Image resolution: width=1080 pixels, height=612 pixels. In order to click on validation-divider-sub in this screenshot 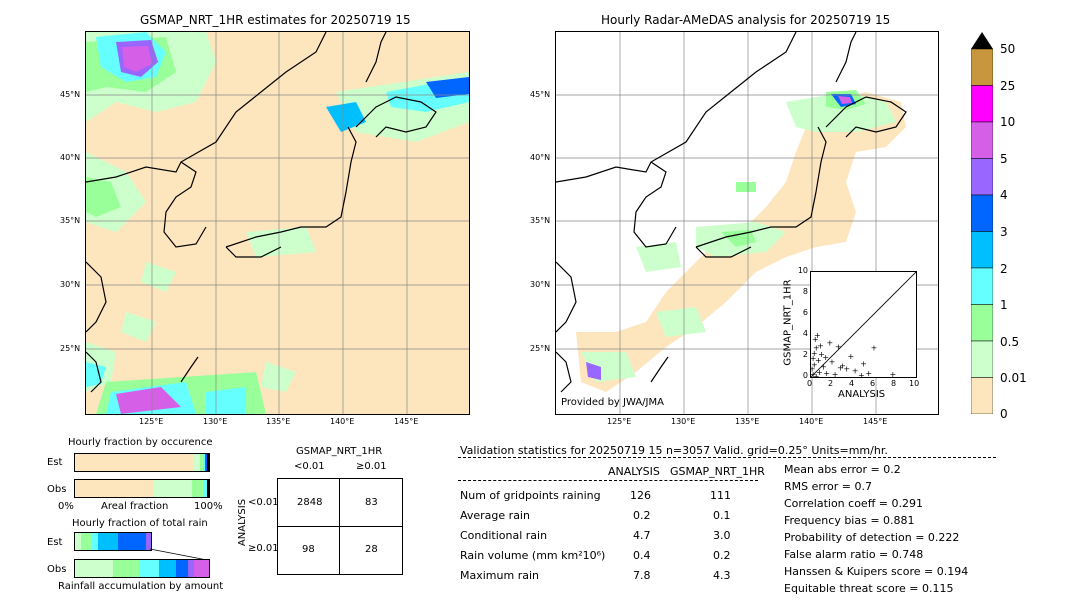, I will do `click(608, 480)`.